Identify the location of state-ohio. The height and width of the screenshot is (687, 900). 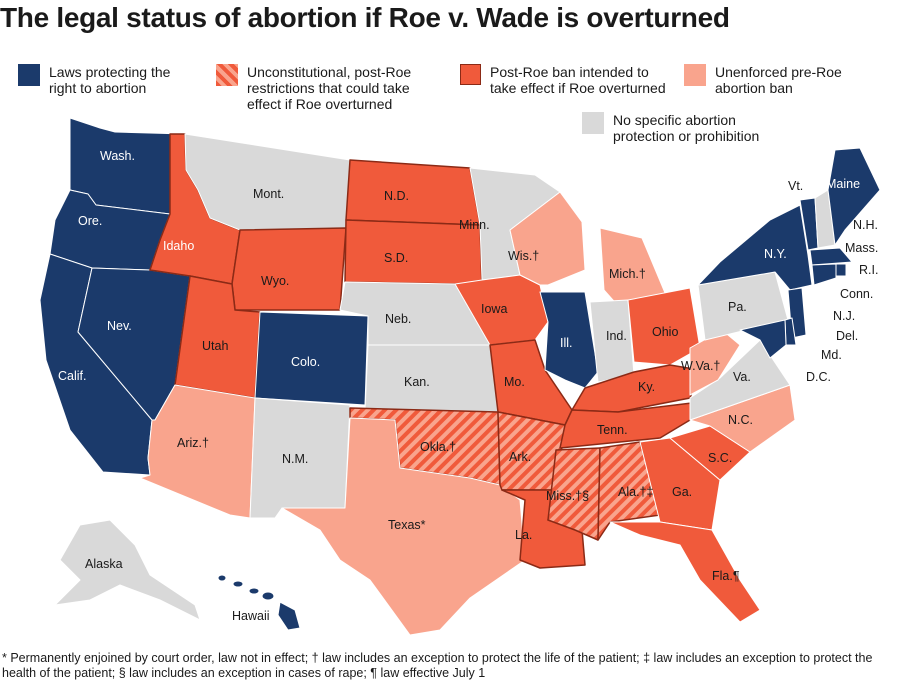
(664, 326).